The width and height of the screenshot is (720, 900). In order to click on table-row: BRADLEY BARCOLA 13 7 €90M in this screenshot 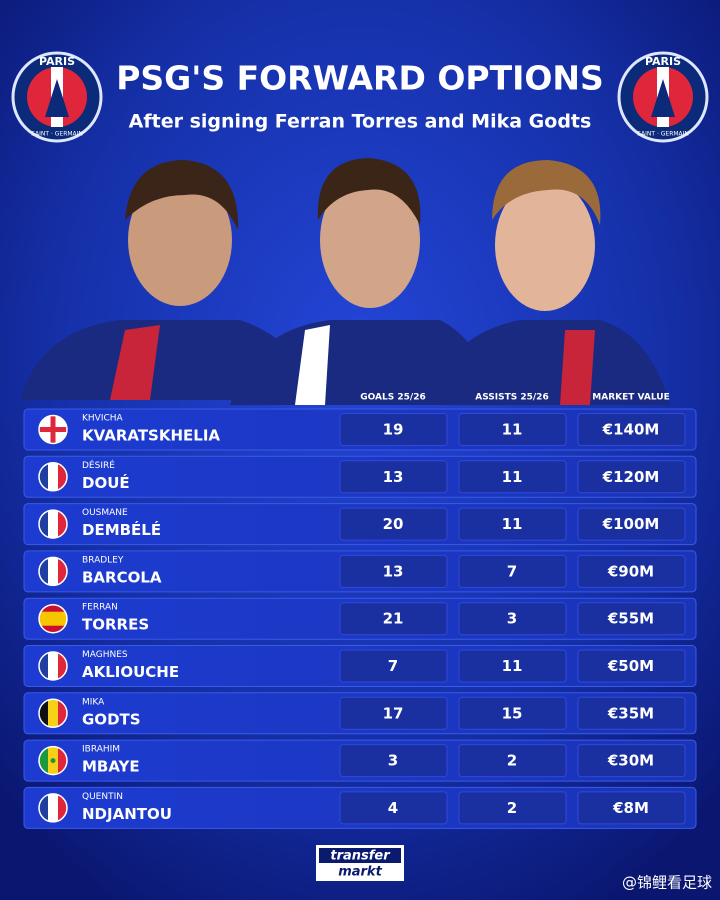, I will do `click(360, 571)`.